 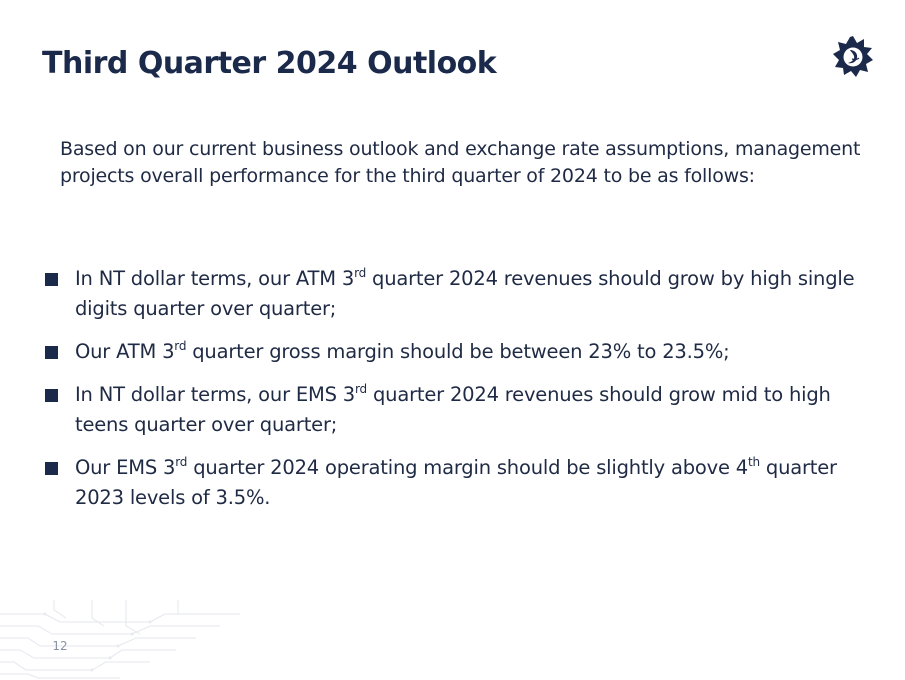 What do you see at coordinates (125, 351) in the screenshot?
I see `bullet-text-part: Our ATM 3` at bounding box center [125, 351].